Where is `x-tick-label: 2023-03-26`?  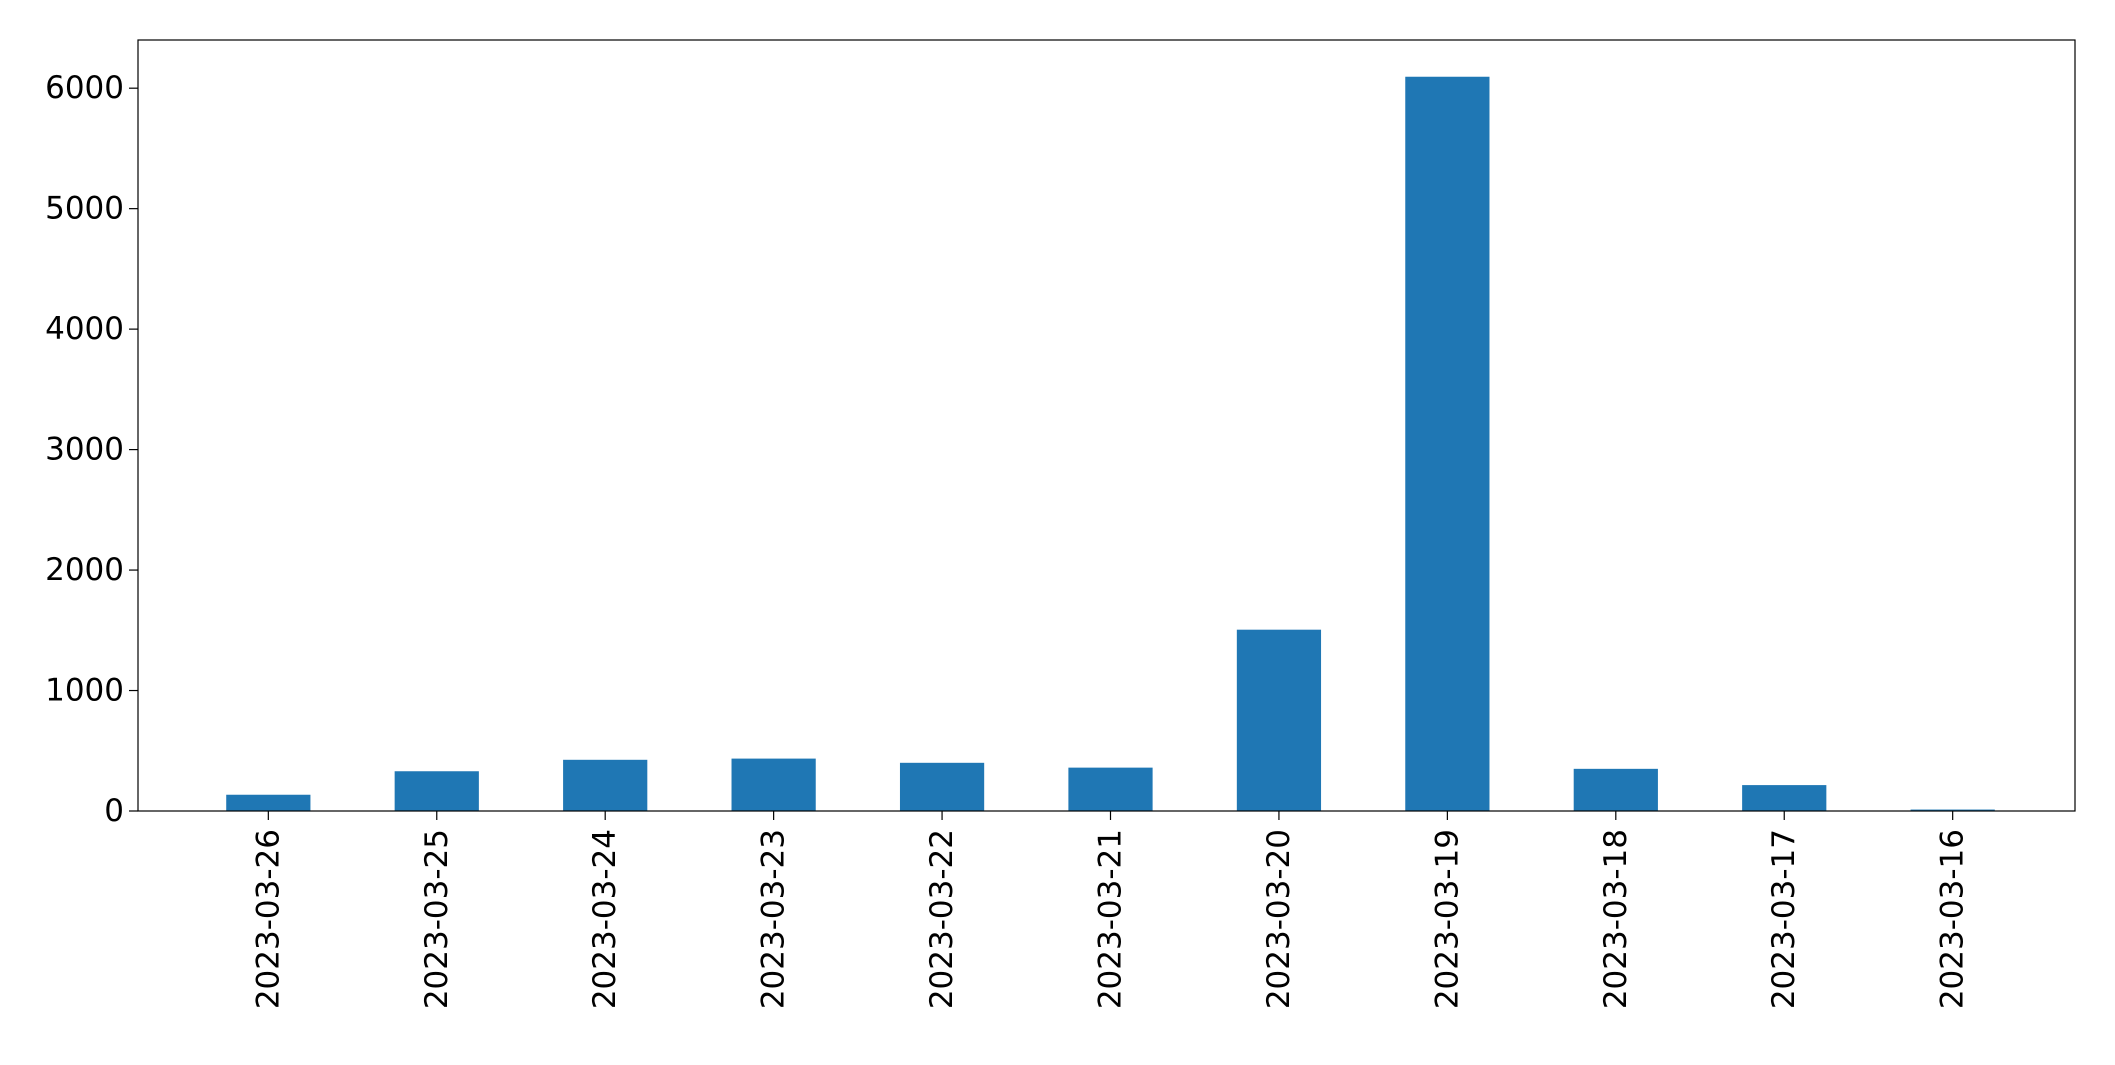
x-tick-label: 2023-03-26 is located at coordinates (268, 919).